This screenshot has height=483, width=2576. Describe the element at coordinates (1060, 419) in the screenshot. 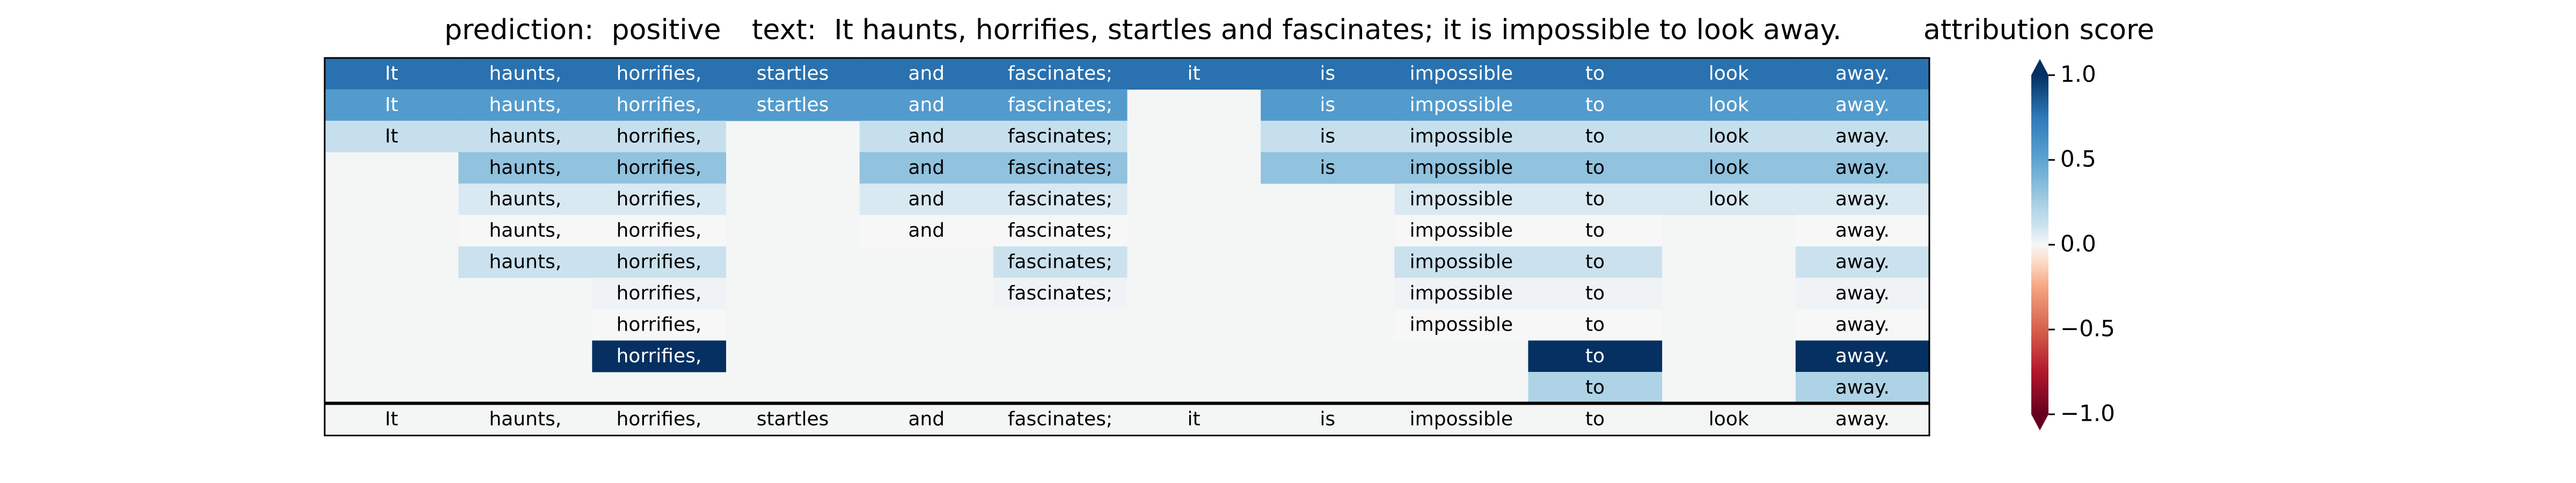

I see `bottom-row-token: fascinates;` at that location.